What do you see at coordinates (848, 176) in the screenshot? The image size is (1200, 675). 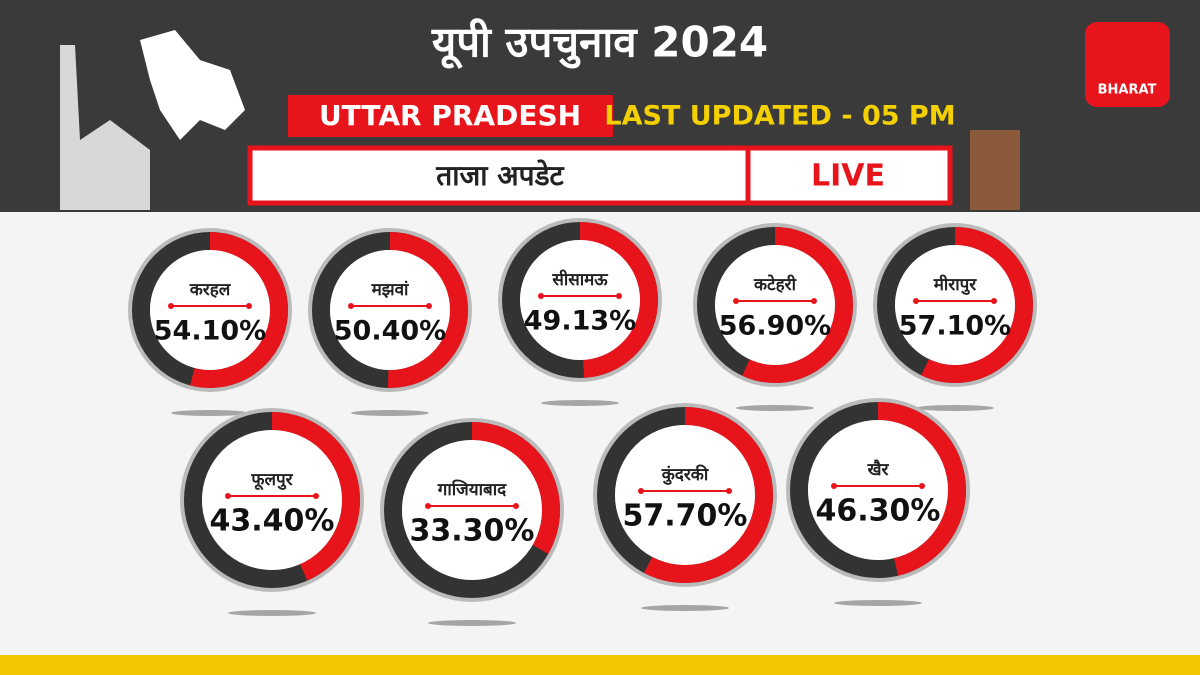 I see `live: LIVE` at bounding box center [848, 176].